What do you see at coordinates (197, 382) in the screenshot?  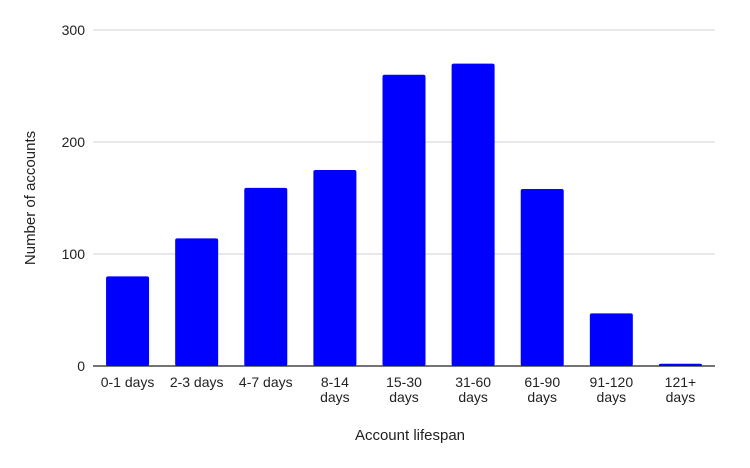 I see `x-tick-label: 2-3 days` at bounding box center [197, 382].